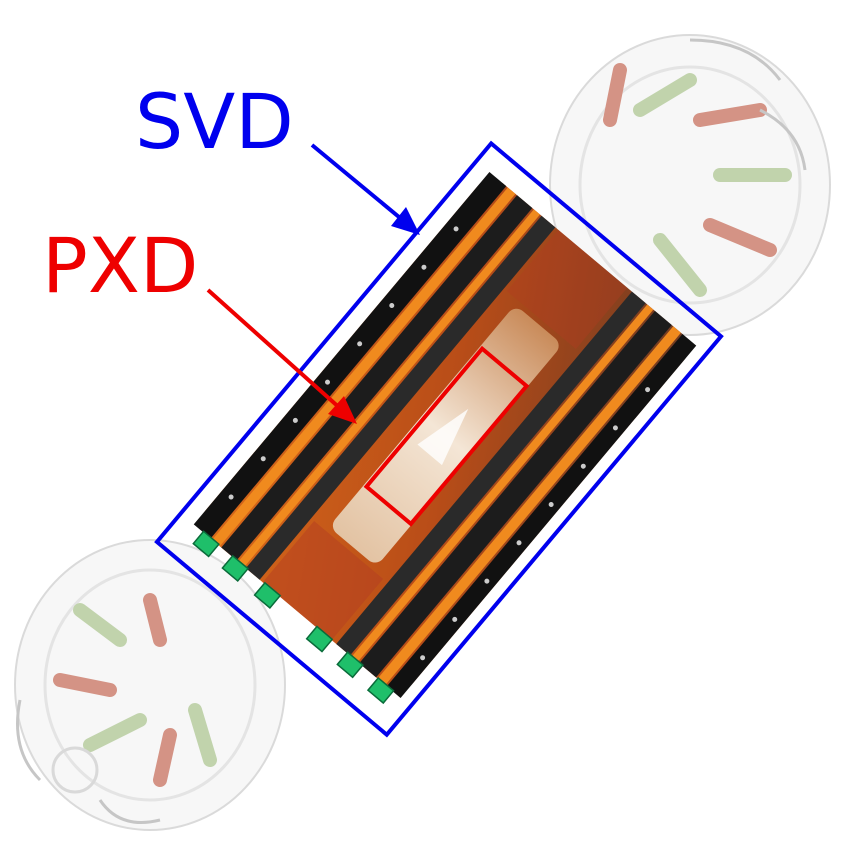  What do you see at coordinates (293, 617) in the screenshot?
I see `readout-connectors` at bounding box center [293, 617].